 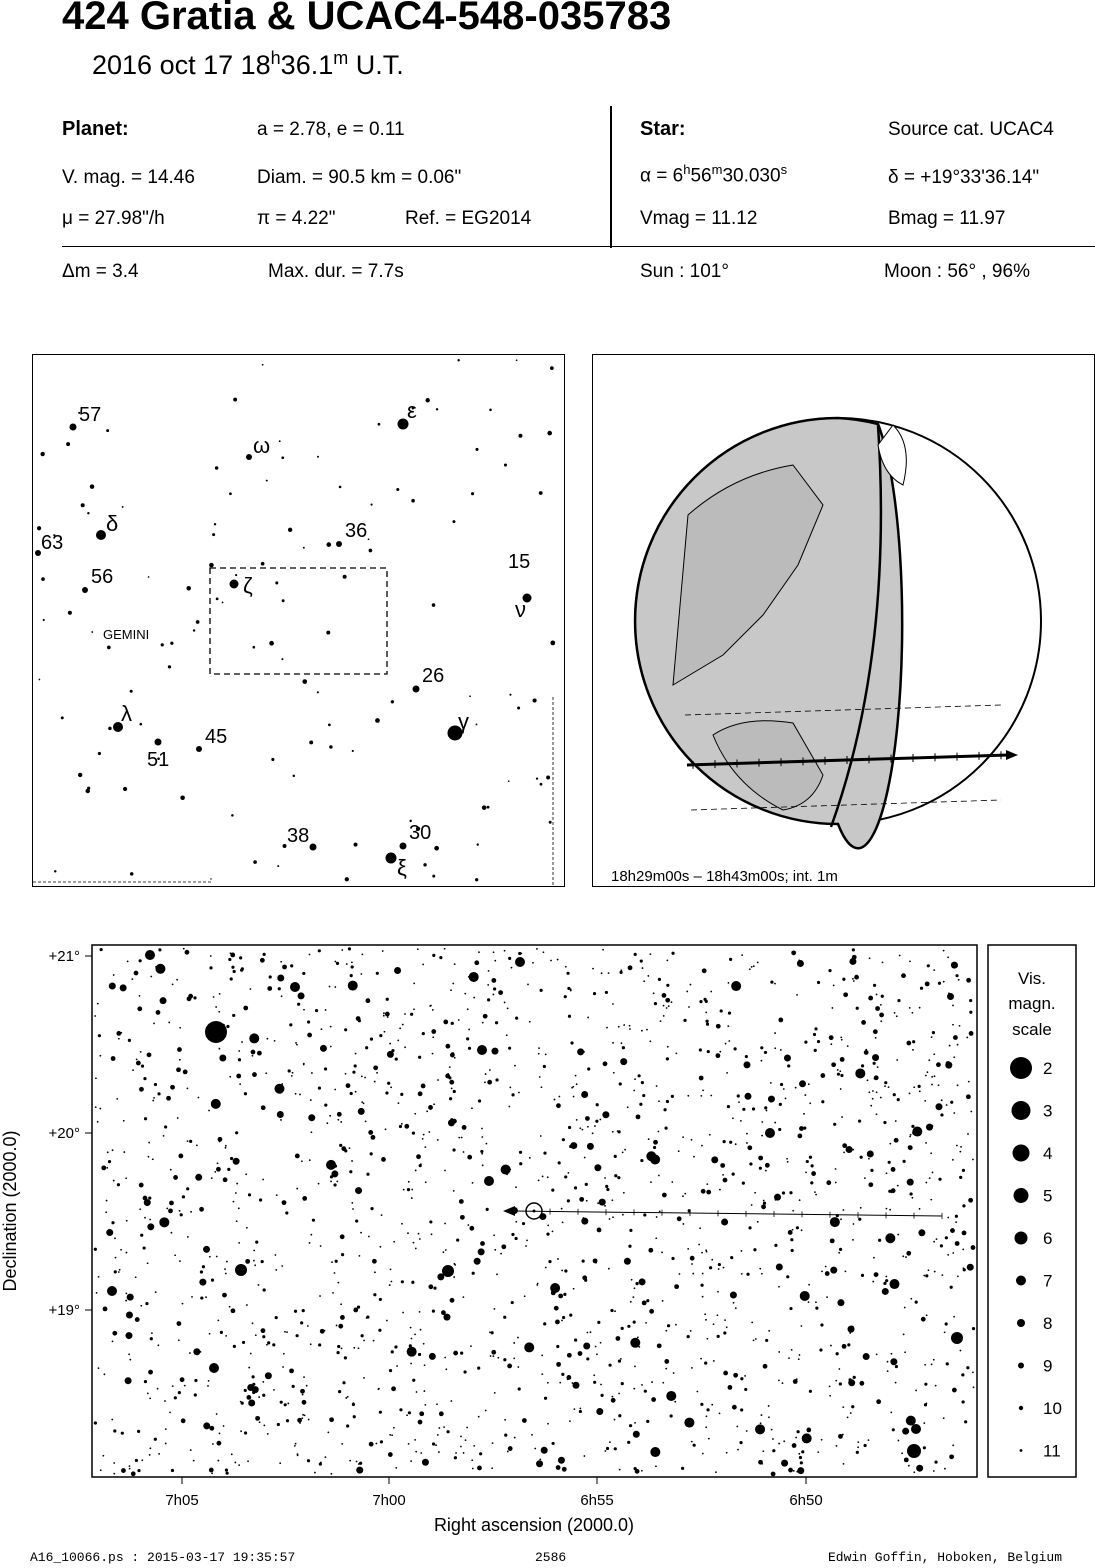 I want to click on star-label-45: 45, so click(x=216, y=737).